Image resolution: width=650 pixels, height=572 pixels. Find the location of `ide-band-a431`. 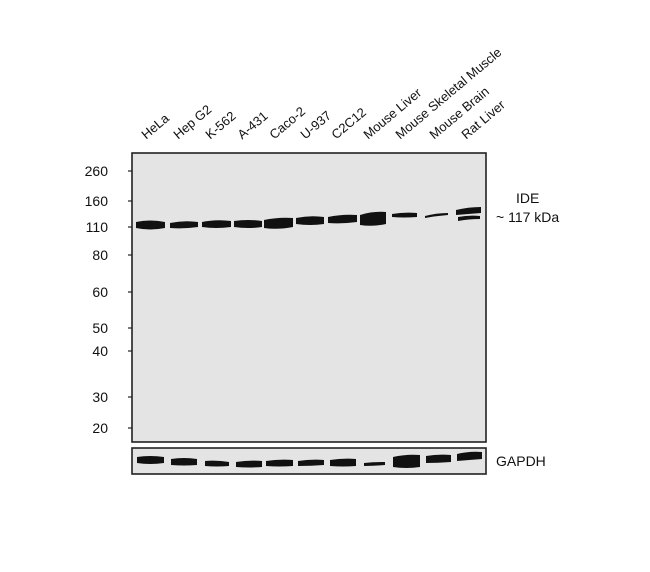

ide-band-a431 is located at coordinates (248, 224).